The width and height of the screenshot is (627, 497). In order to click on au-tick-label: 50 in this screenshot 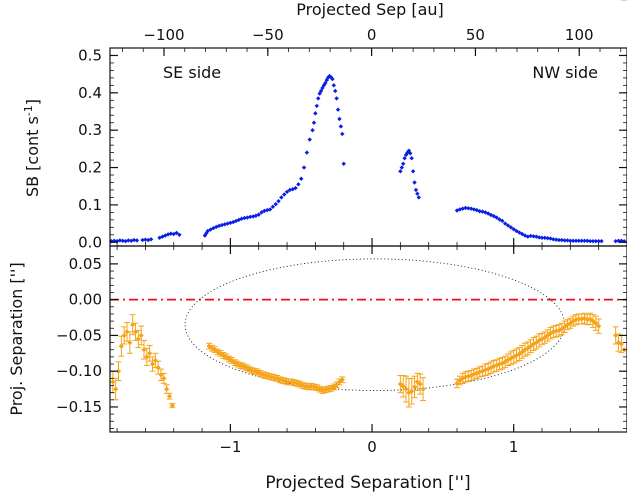, I will do `click(475, 35)`.